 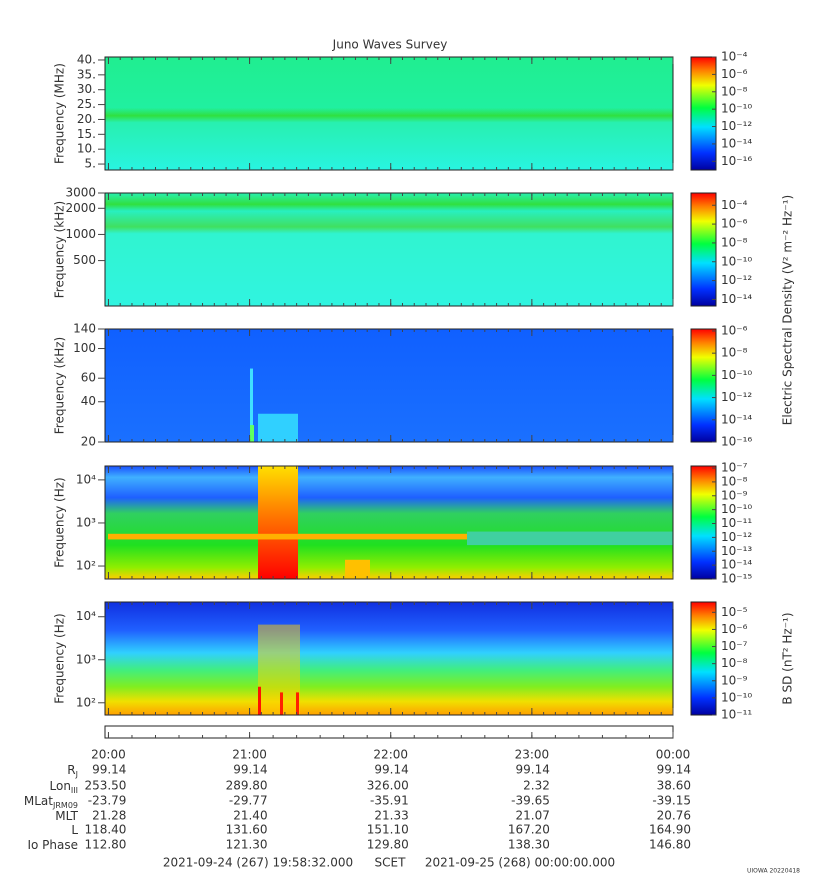 I want to click on row-label-text: Io Phase, so click(x=52, y=845).